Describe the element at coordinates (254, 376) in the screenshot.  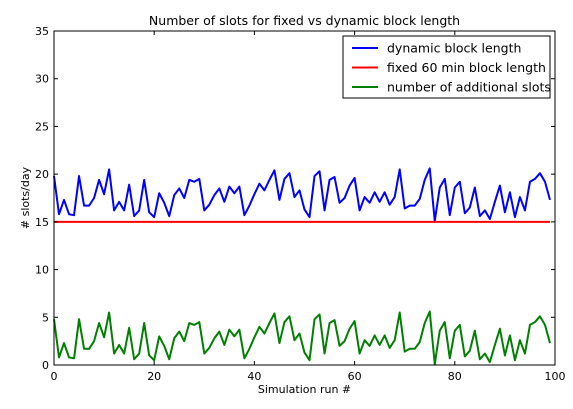
I see `x-tick-label: 40` at that location.